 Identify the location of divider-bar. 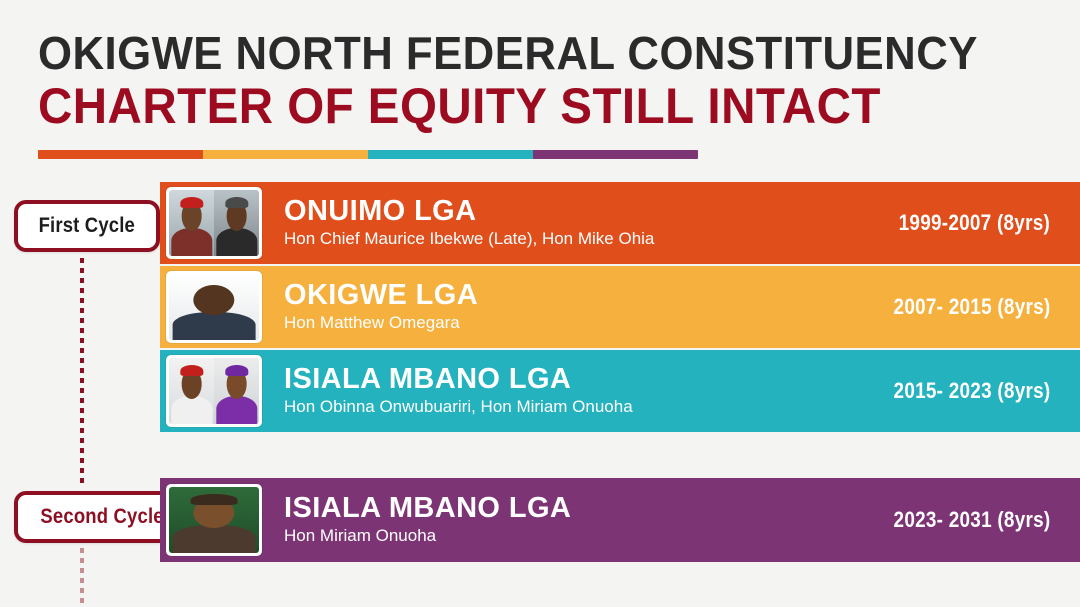
(368, 154).